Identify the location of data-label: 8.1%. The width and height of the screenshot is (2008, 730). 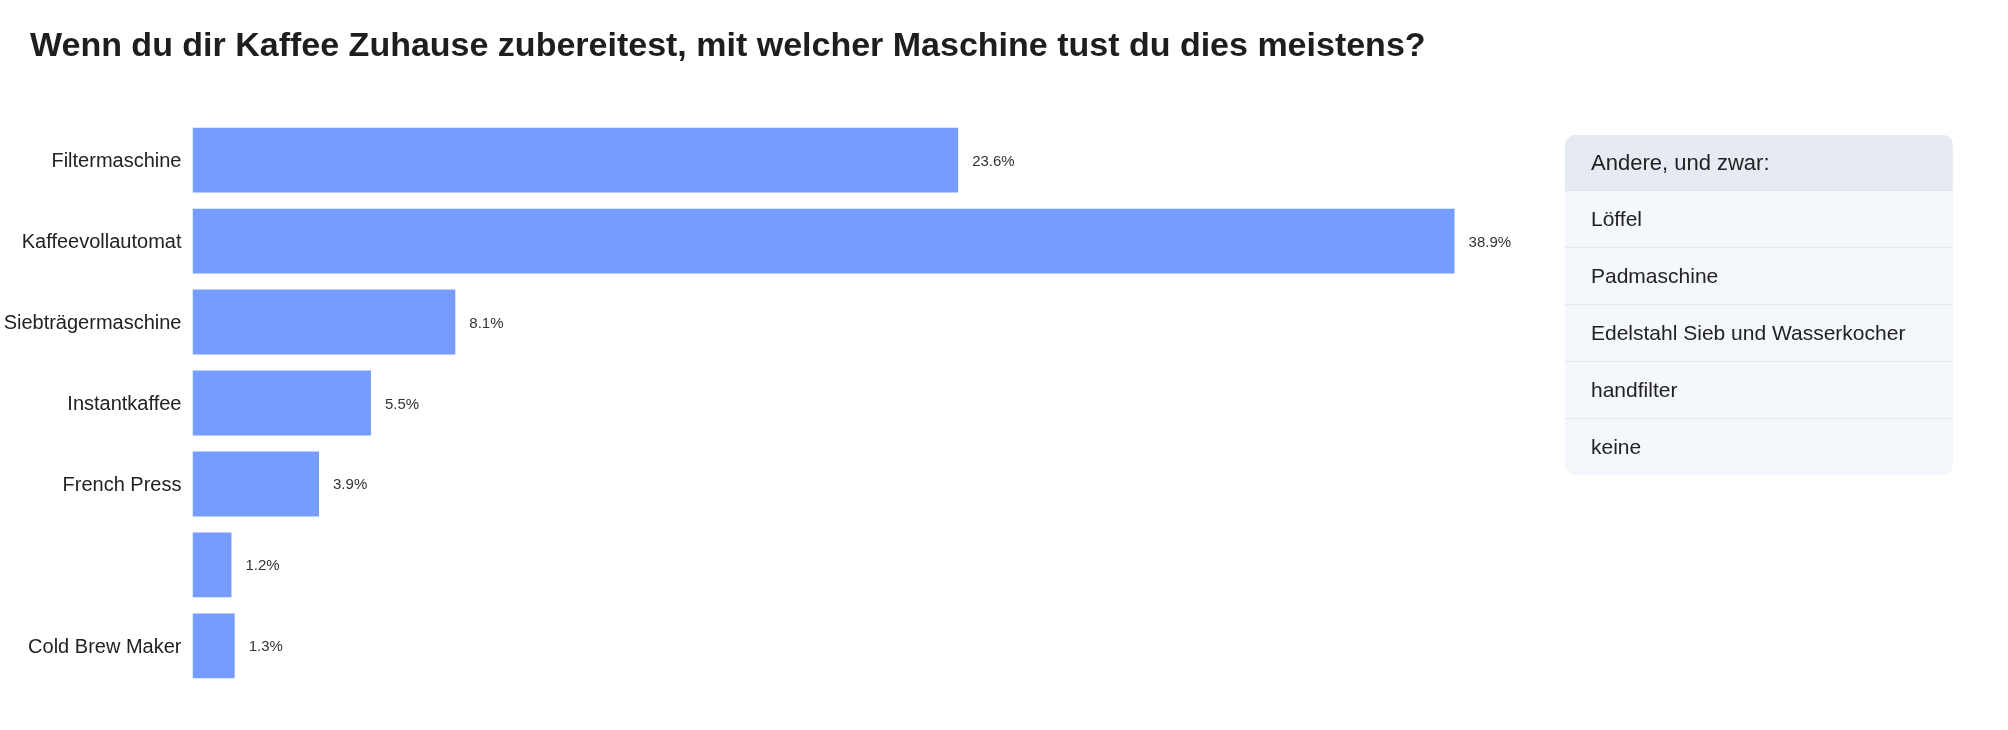
(486, 322).